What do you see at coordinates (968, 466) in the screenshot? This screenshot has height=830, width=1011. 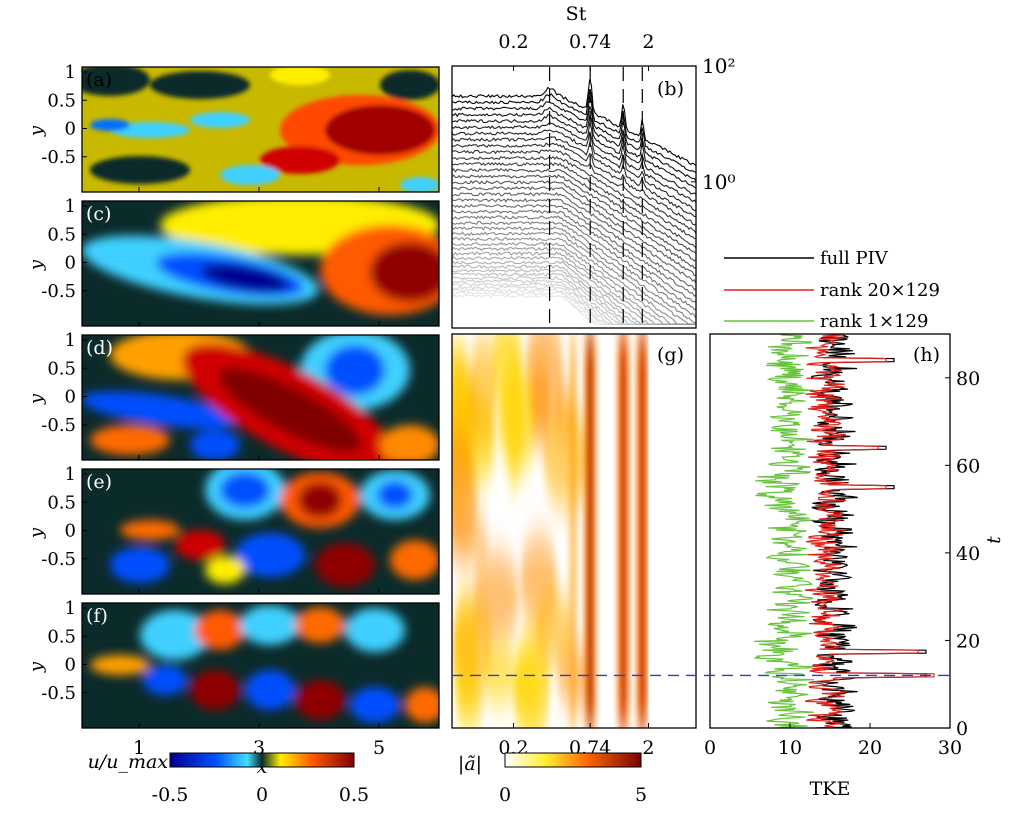 I see `h-y-tick: 60` at bounding box center [968, 466].